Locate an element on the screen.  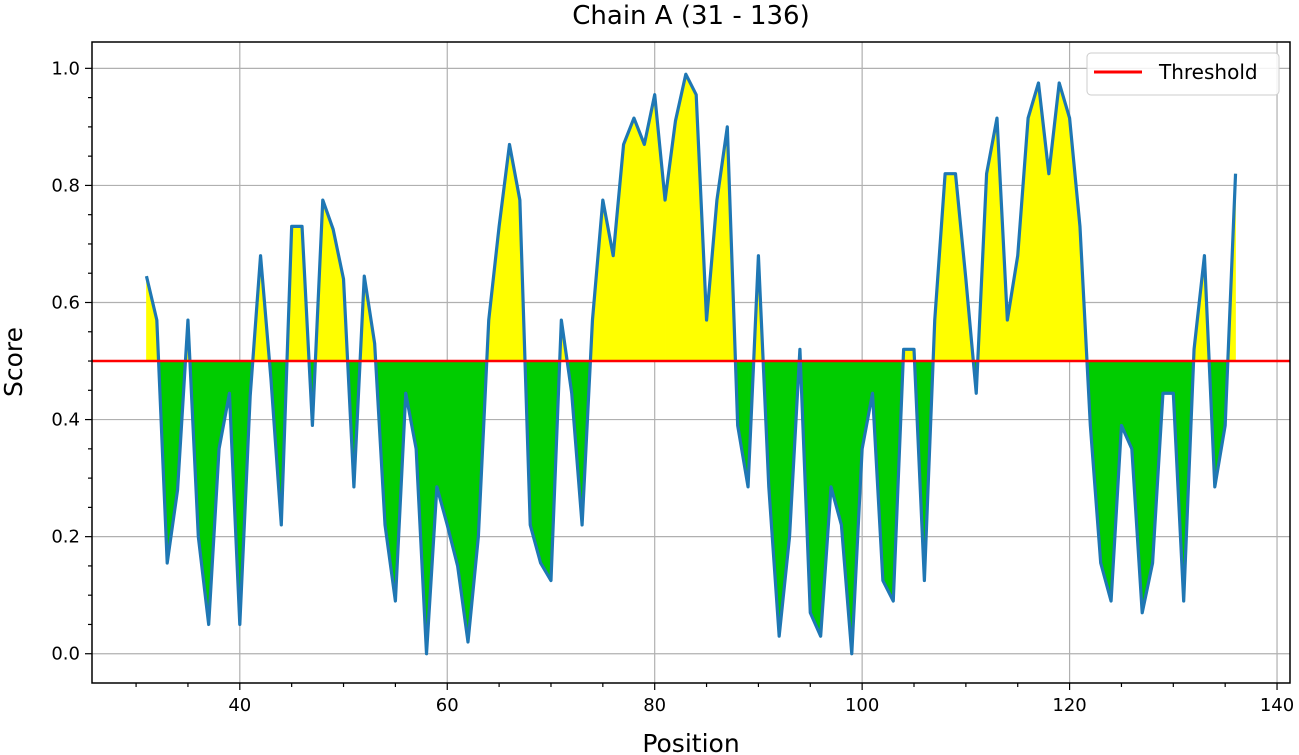
legend: Threshold is located at coordinates (1183, 74).